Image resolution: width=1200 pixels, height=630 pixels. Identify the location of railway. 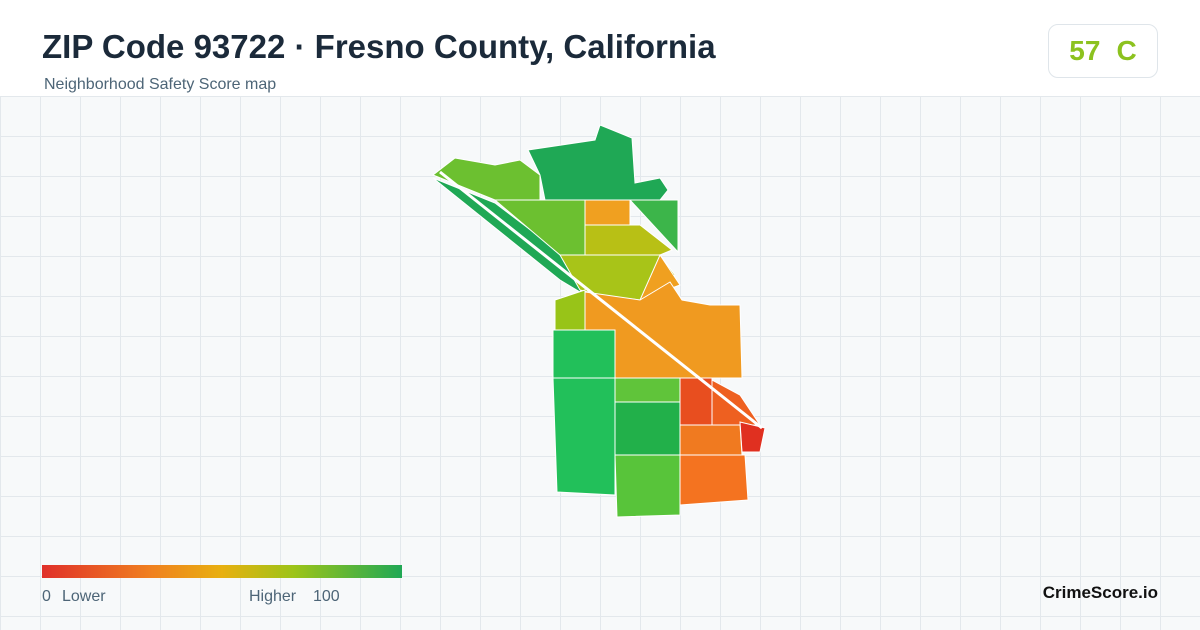
(601, 300).